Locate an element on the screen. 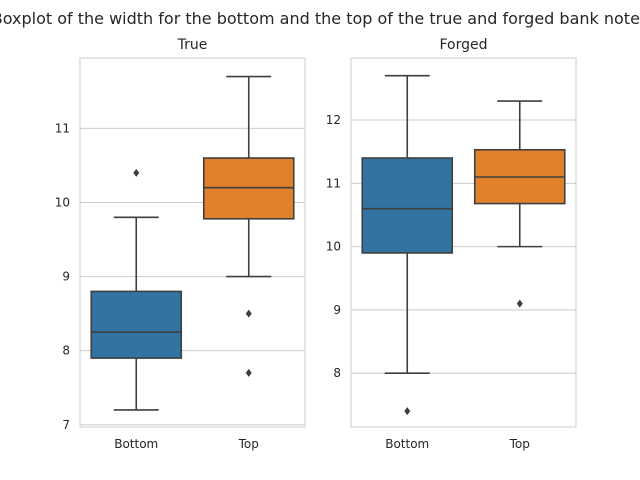  y-tick-label: 7 is located at coordinates (66, 425).